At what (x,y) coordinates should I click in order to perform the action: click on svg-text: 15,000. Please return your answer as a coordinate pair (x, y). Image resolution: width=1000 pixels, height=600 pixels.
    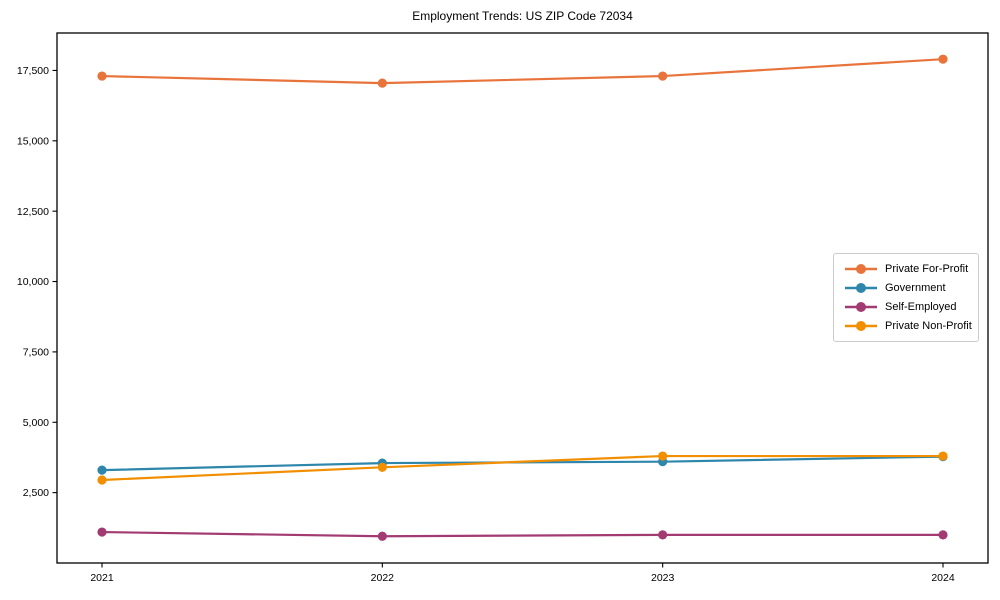
    Looking at the image, I should click on (33, 141).